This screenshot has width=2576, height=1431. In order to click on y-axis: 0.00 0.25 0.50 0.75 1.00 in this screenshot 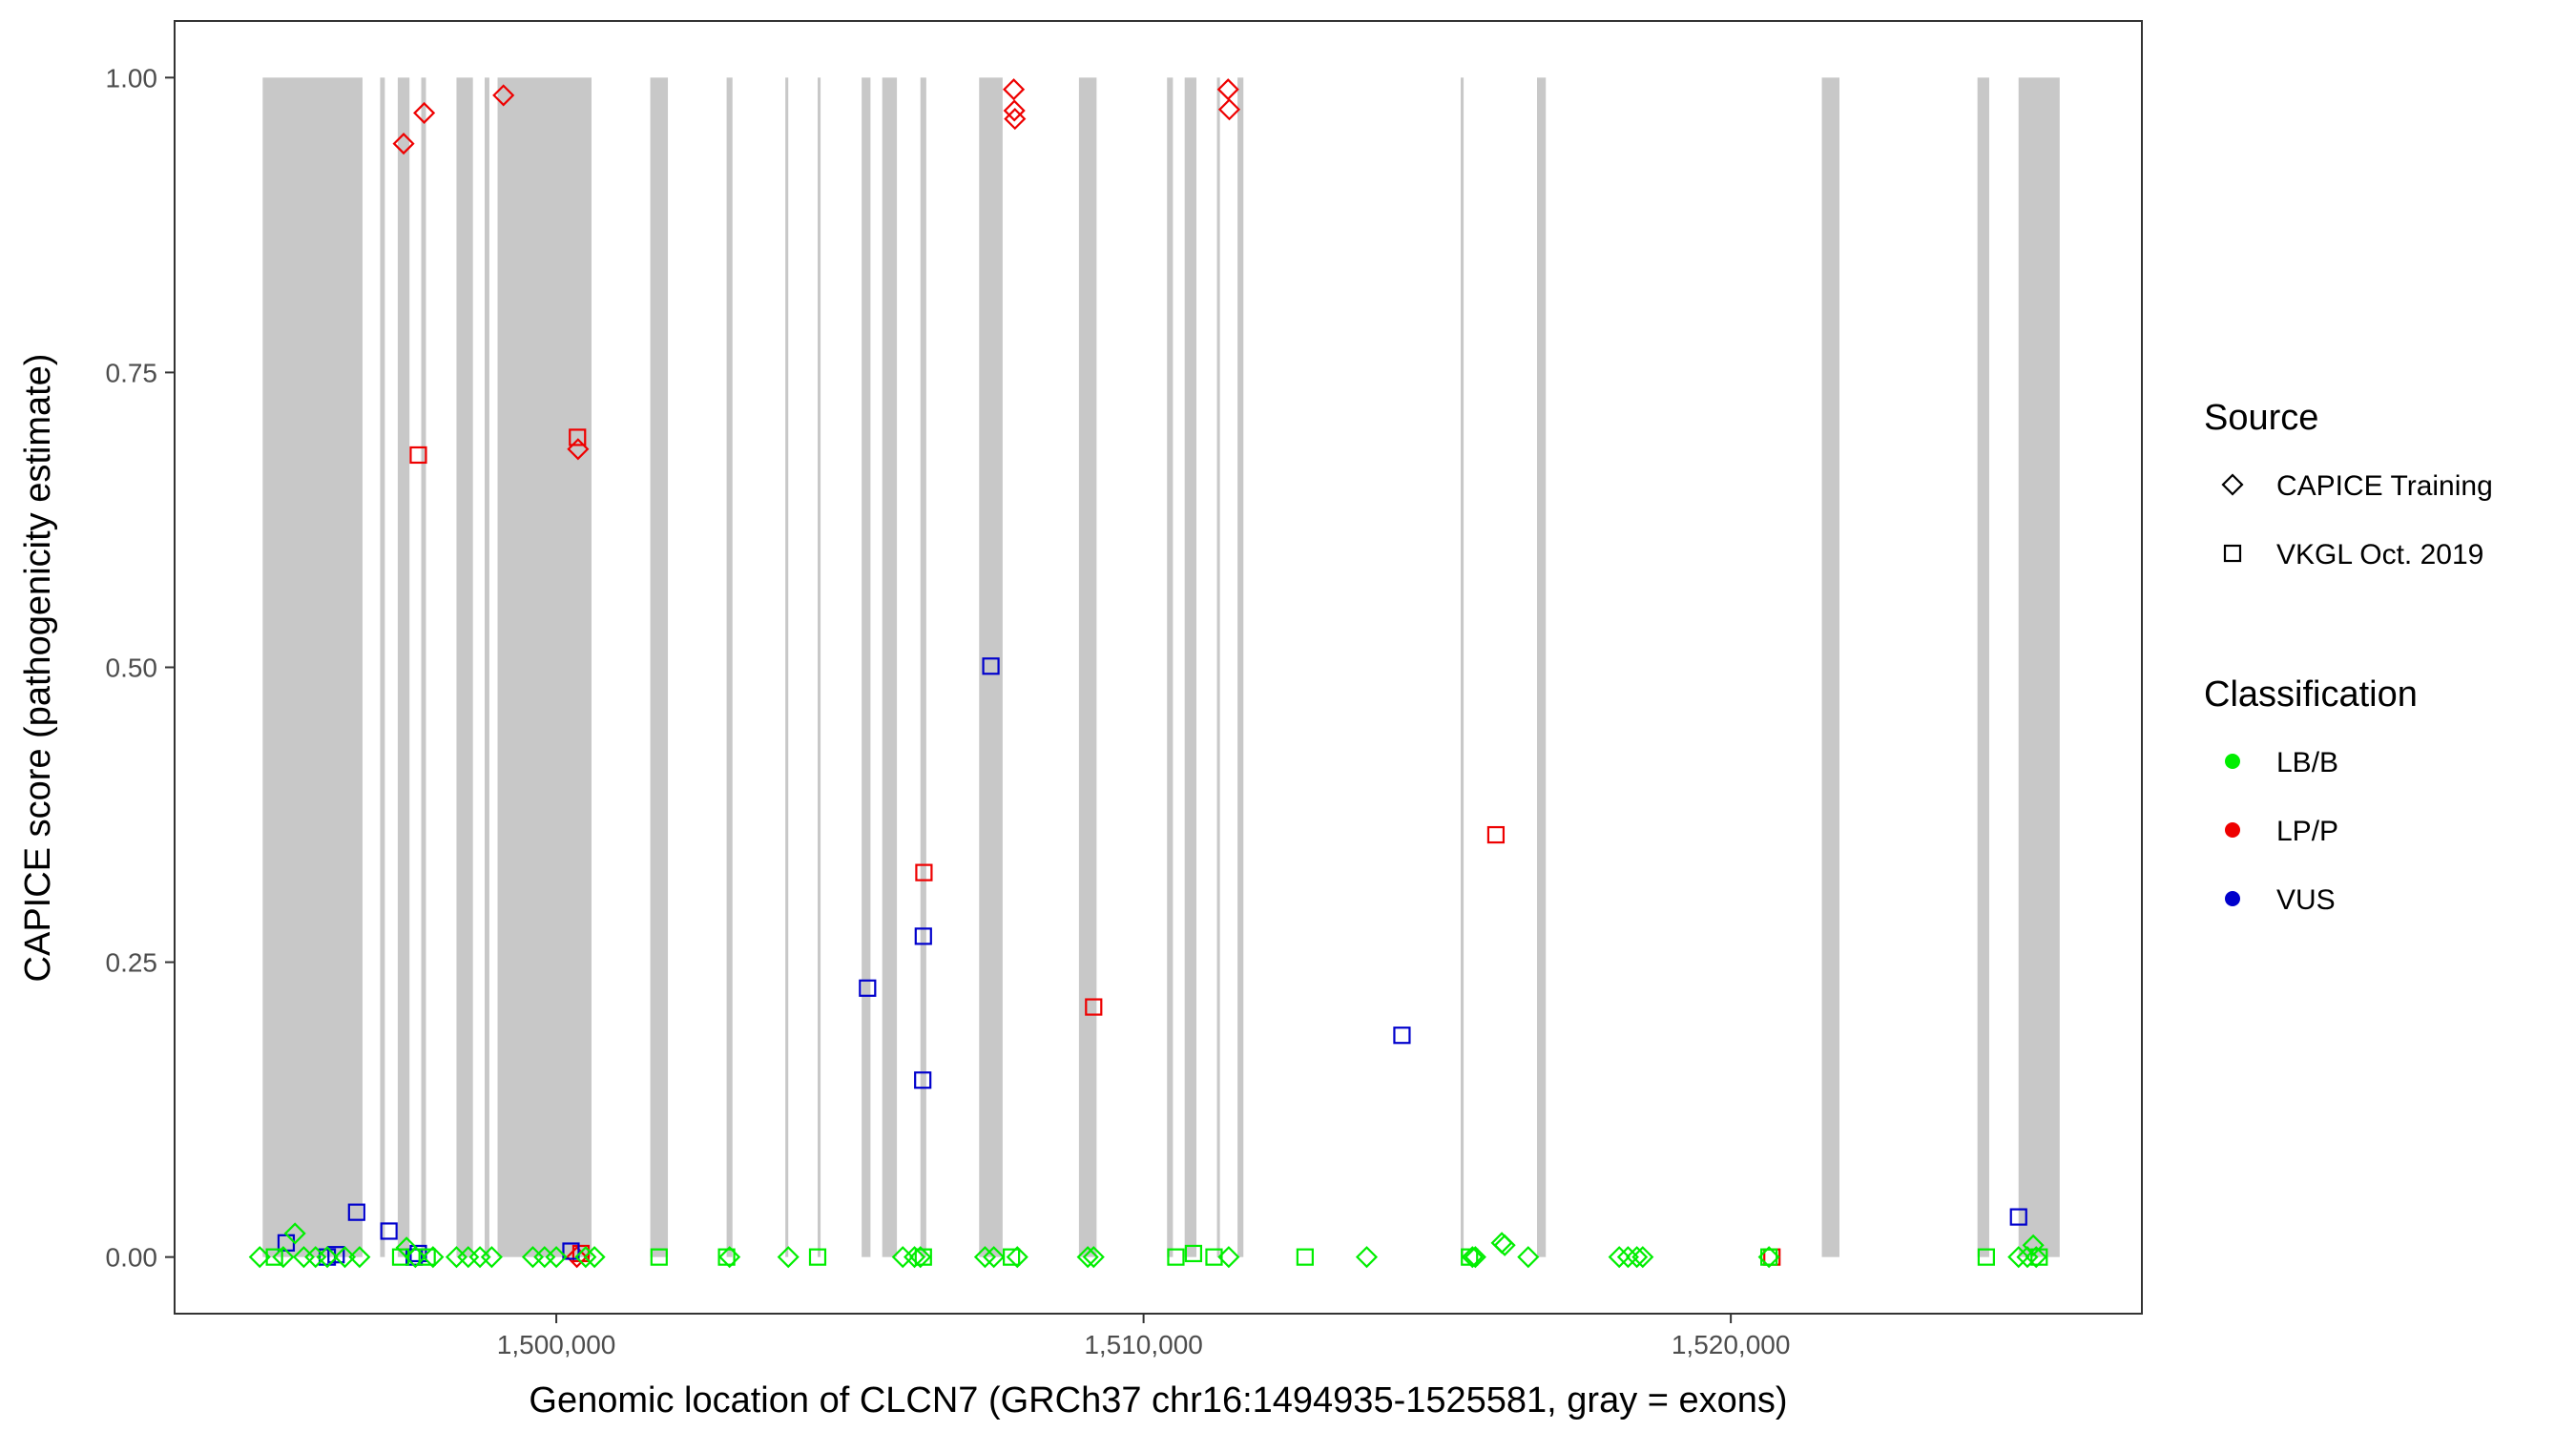, I will do `click(140, 668)`.